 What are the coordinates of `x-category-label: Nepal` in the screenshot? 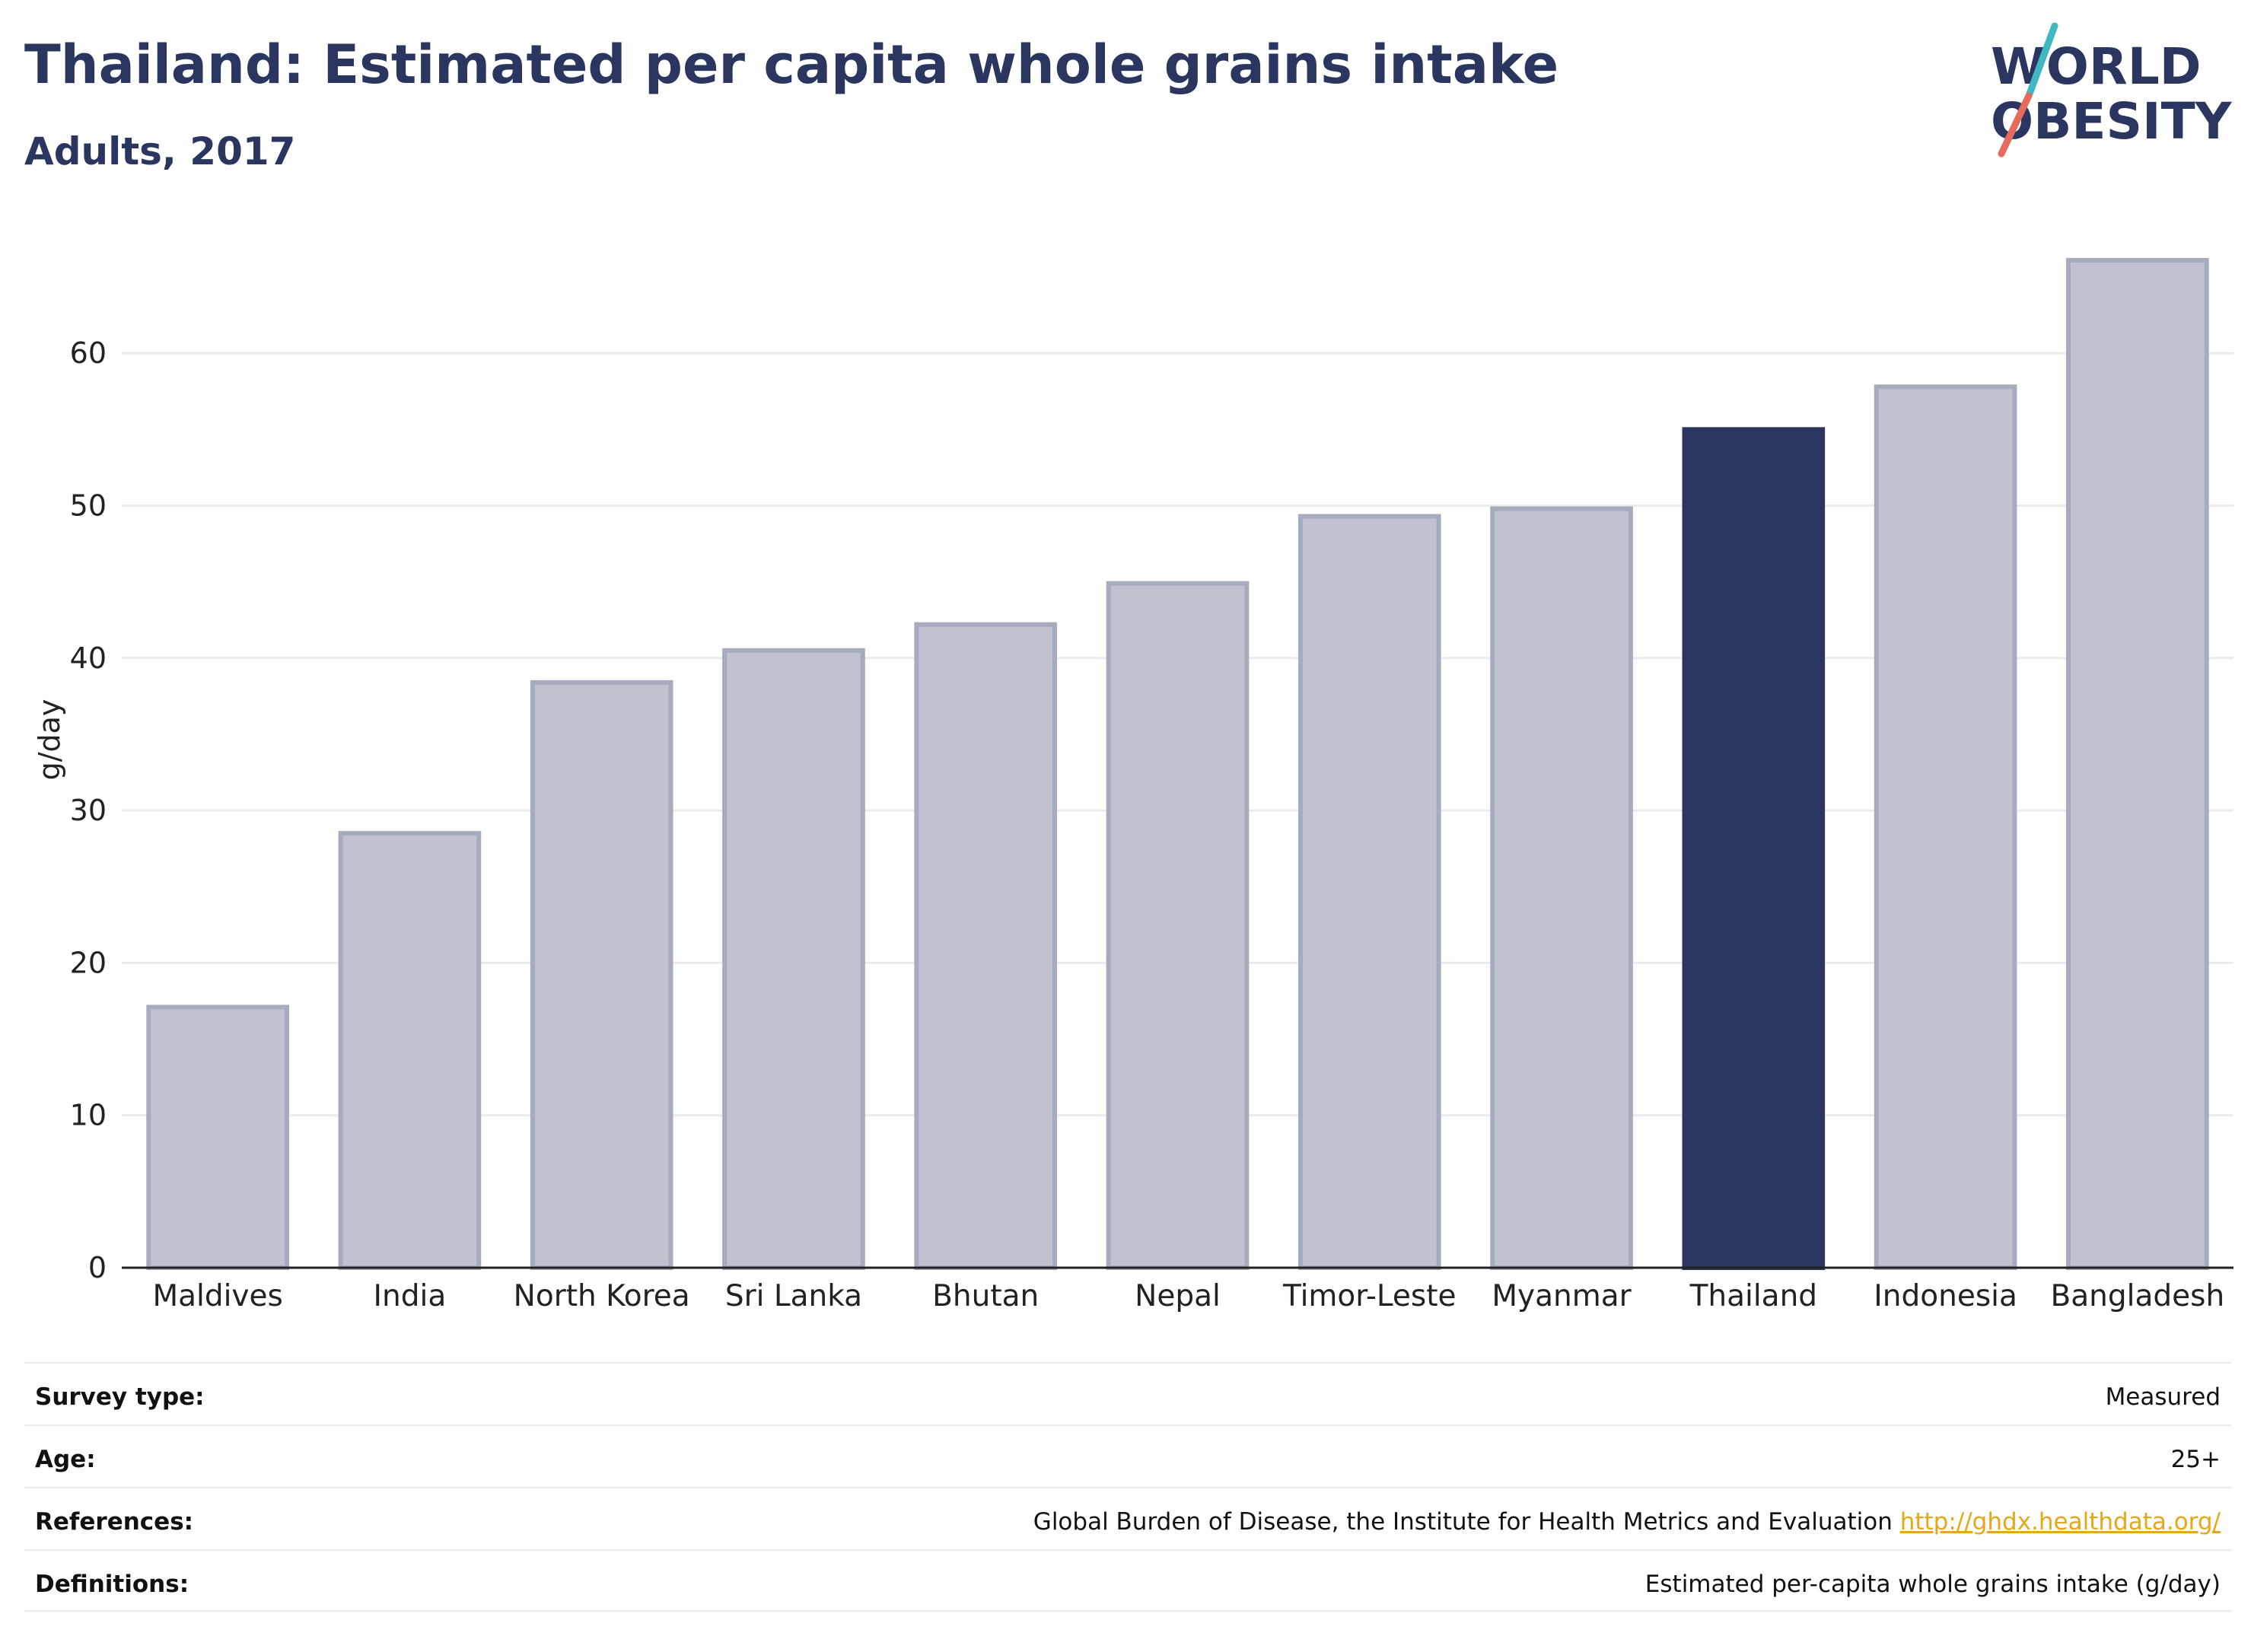 It's located at (1178, 1296).